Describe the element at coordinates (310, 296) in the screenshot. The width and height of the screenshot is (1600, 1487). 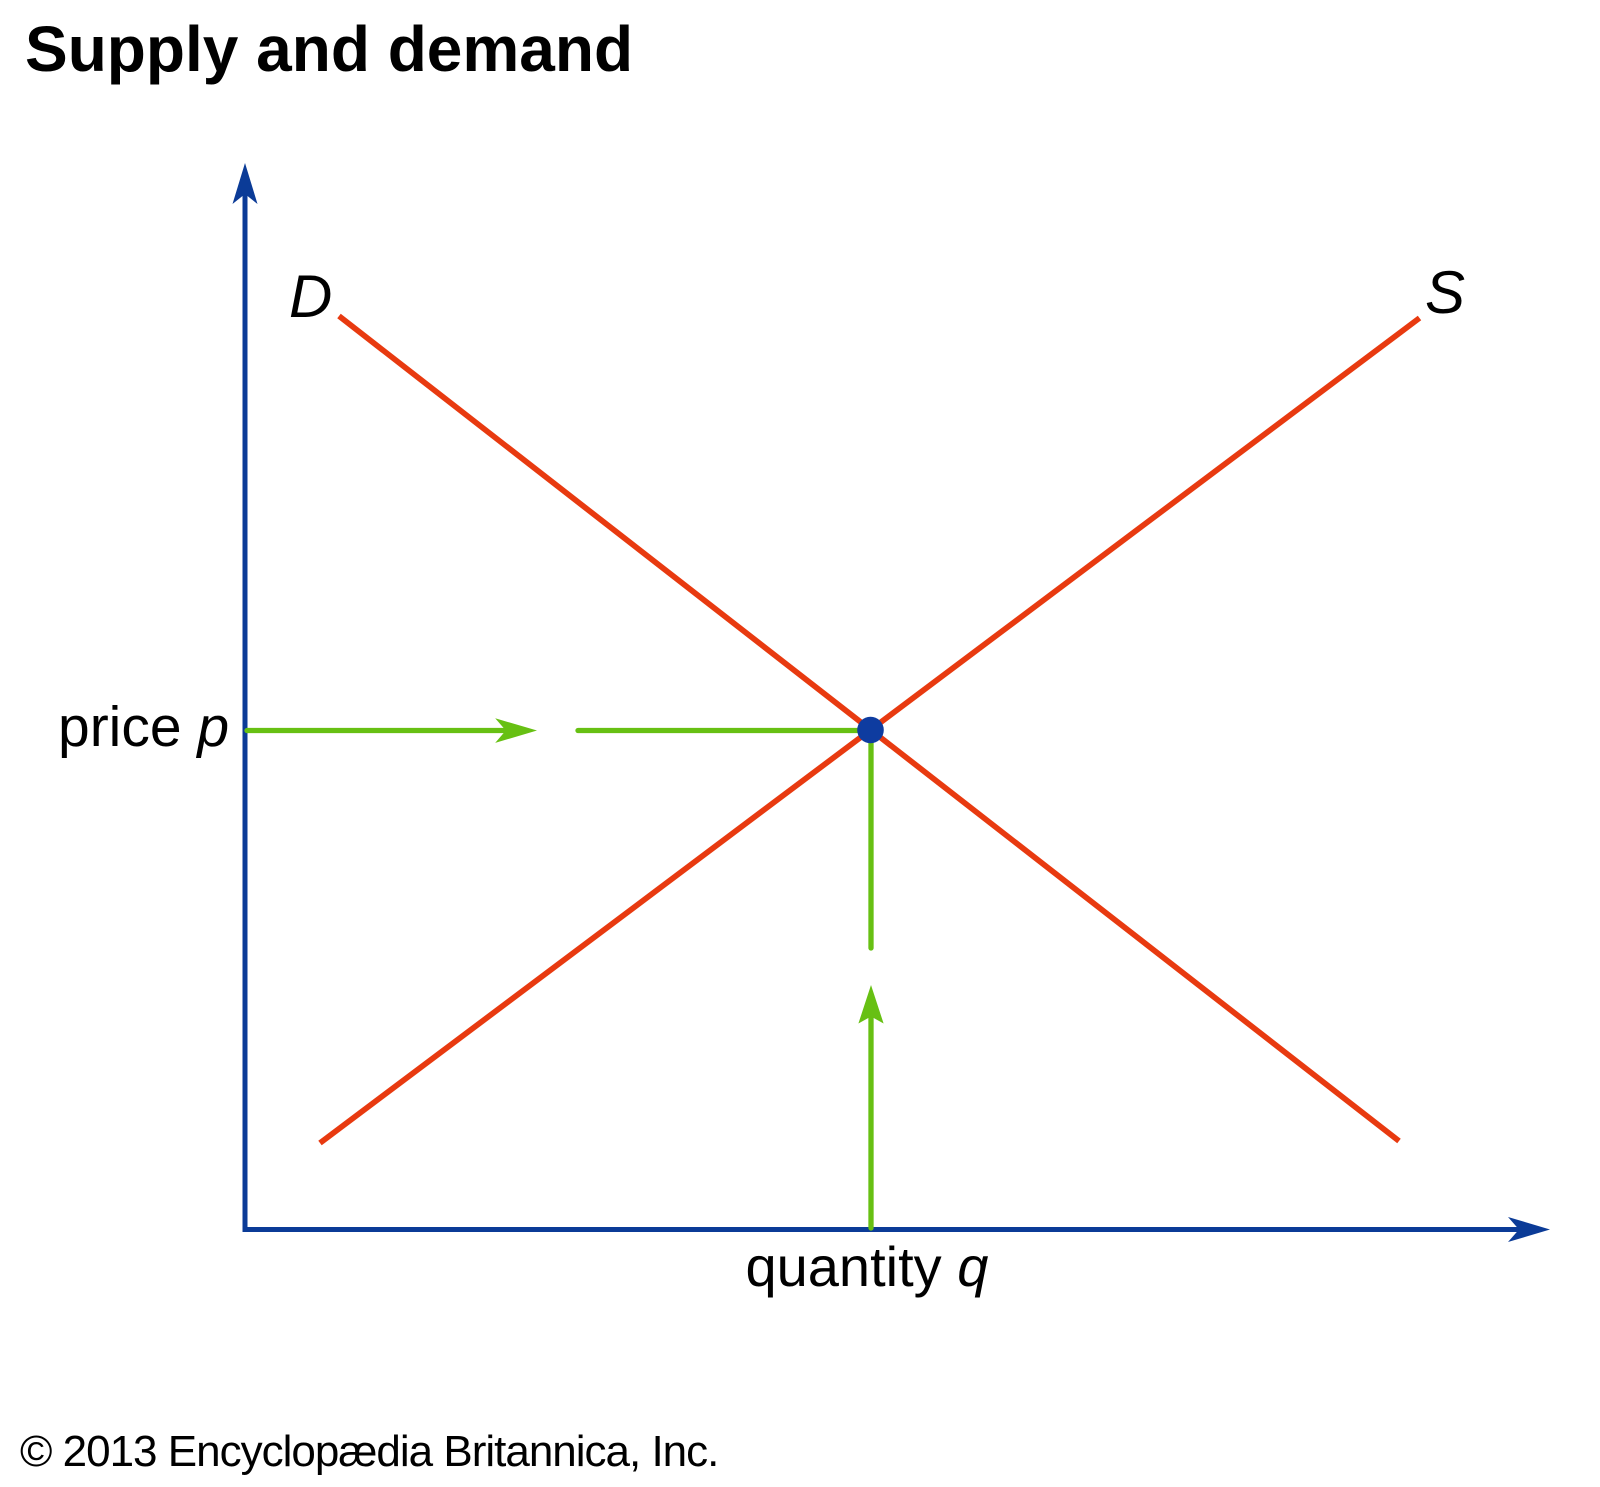
I see `svg-text: D` at that location.